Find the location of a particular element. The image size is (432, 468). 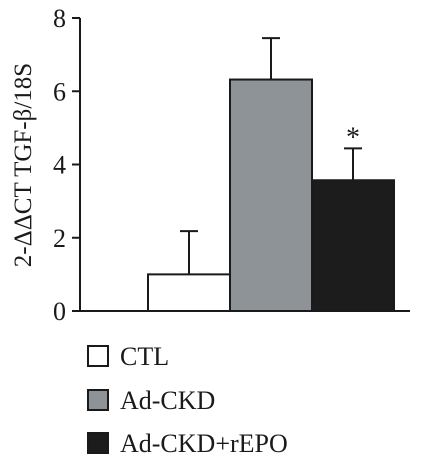

legend-label-0: CTL is located at coordinates (144, 356).